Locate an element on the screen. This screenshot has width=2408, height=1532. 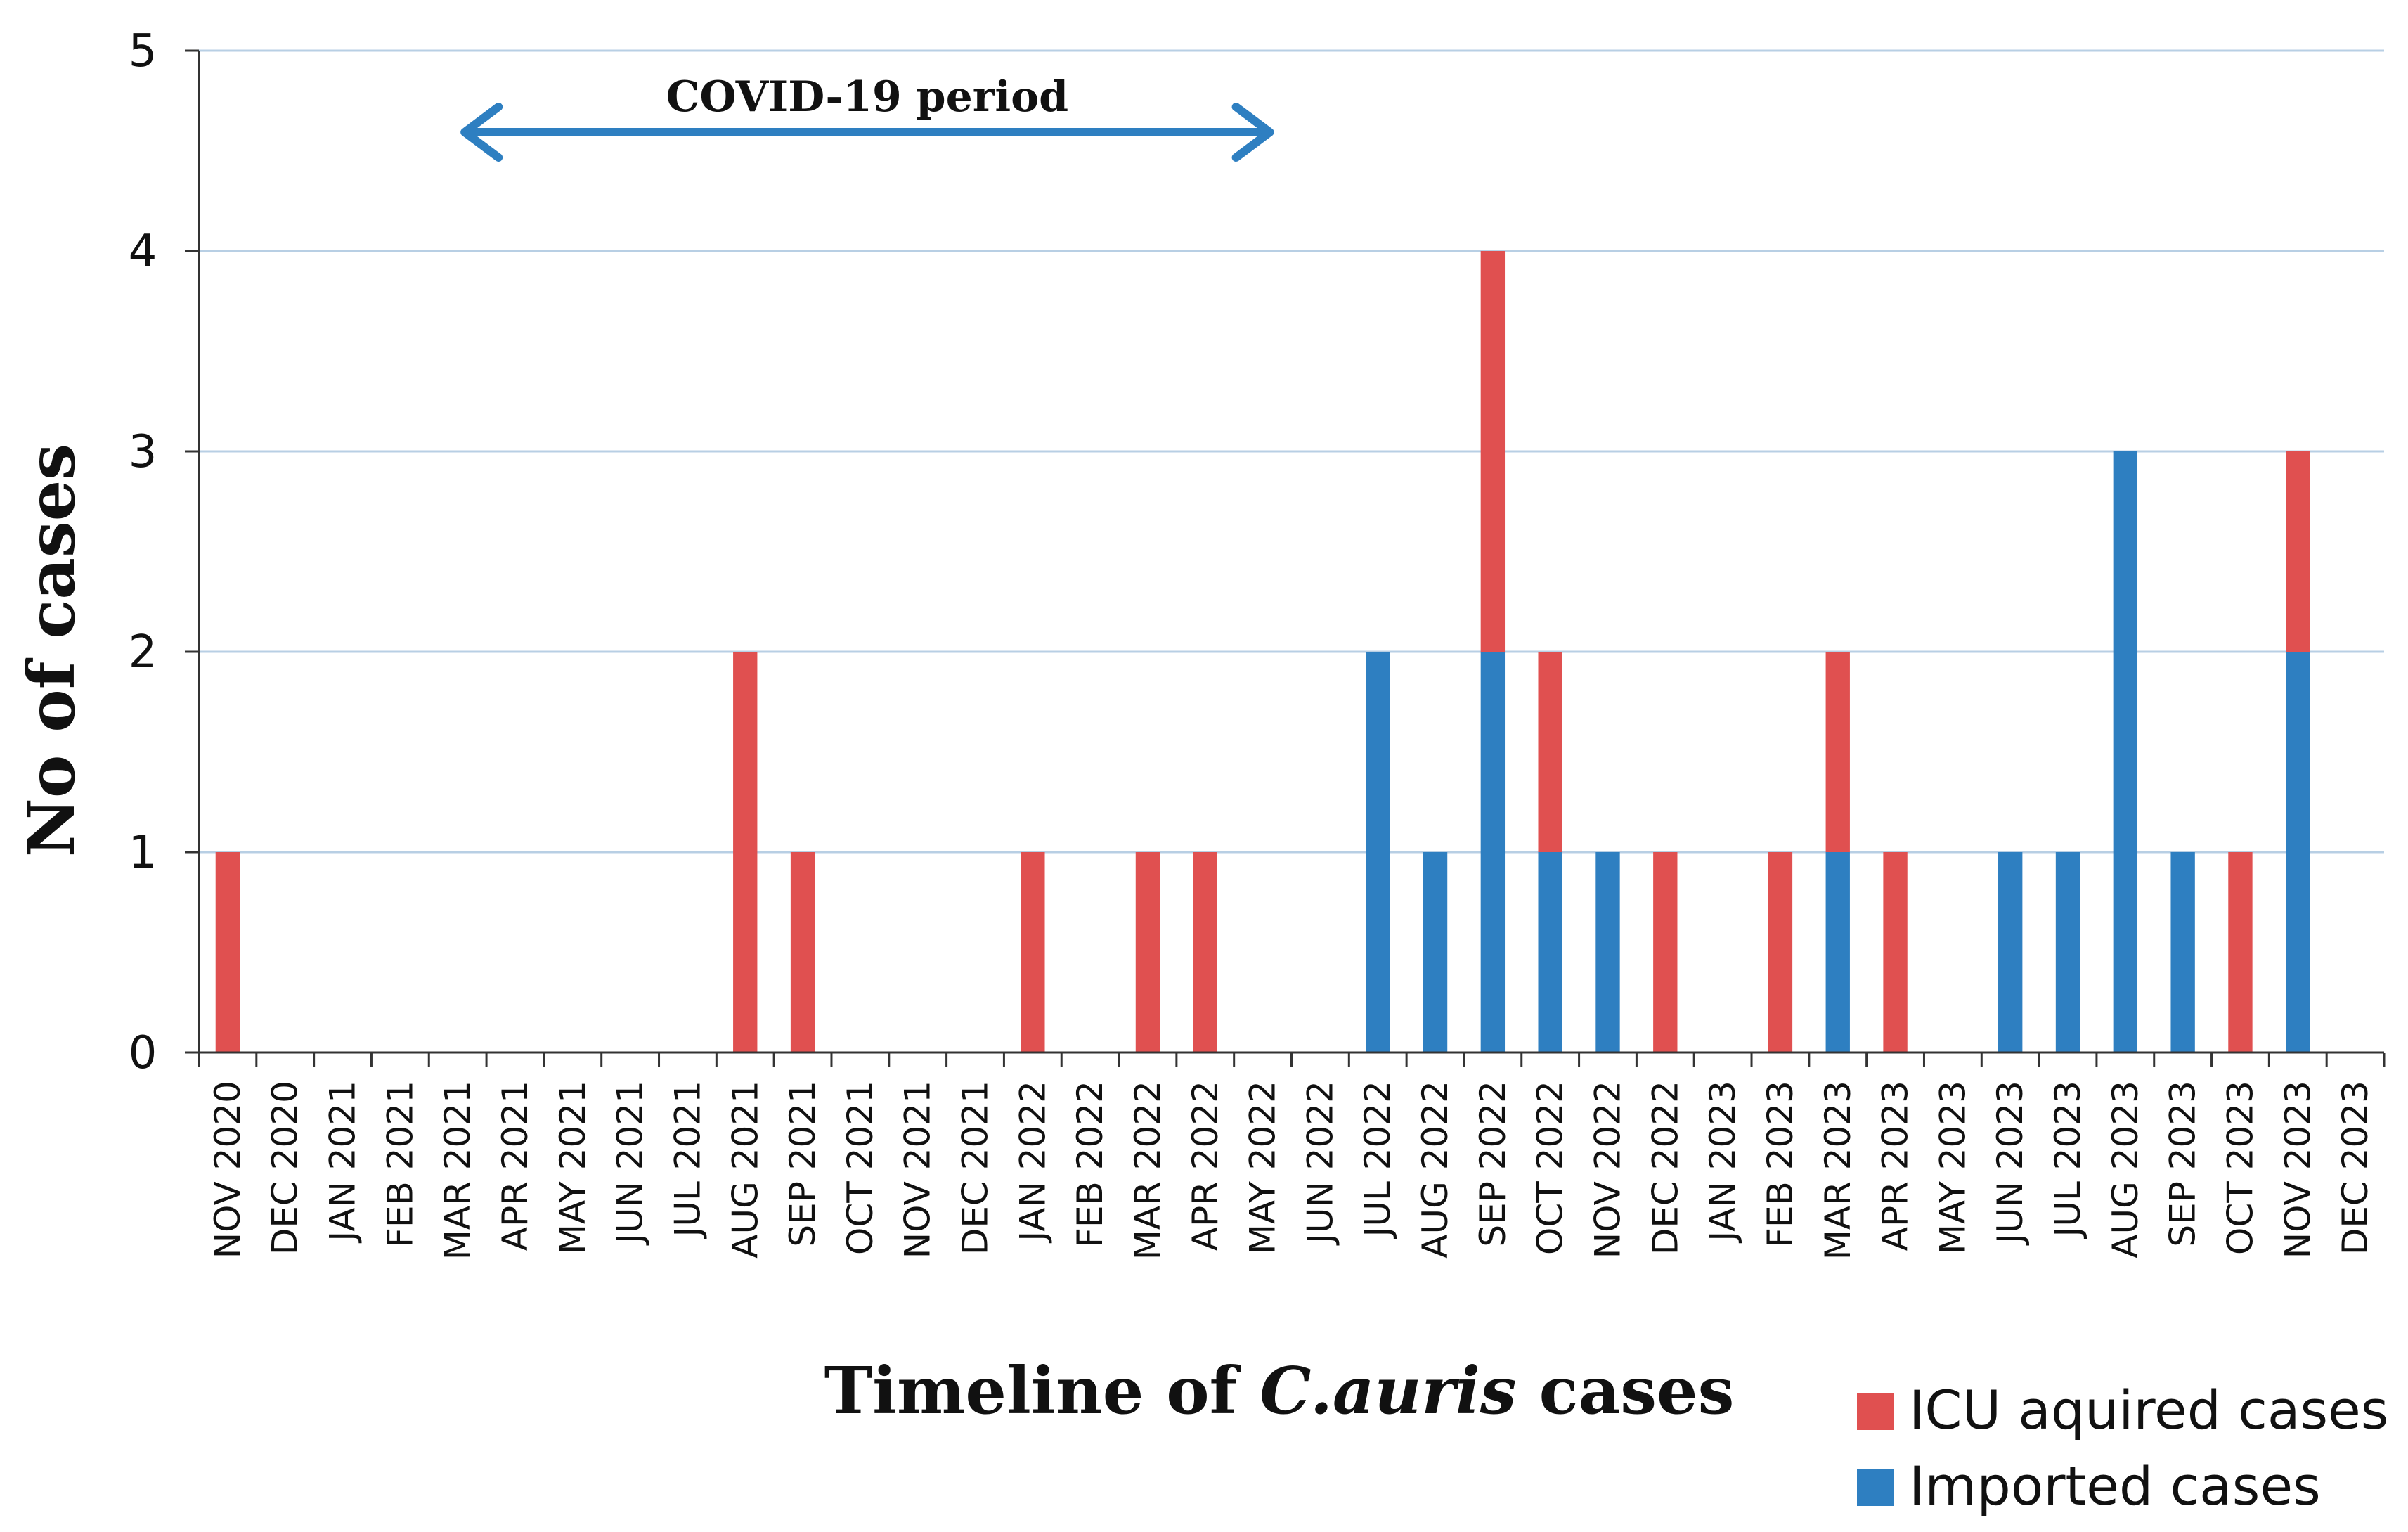
legend-swatch-icu-aquired-cases is located at coordinates (1875, 1411).